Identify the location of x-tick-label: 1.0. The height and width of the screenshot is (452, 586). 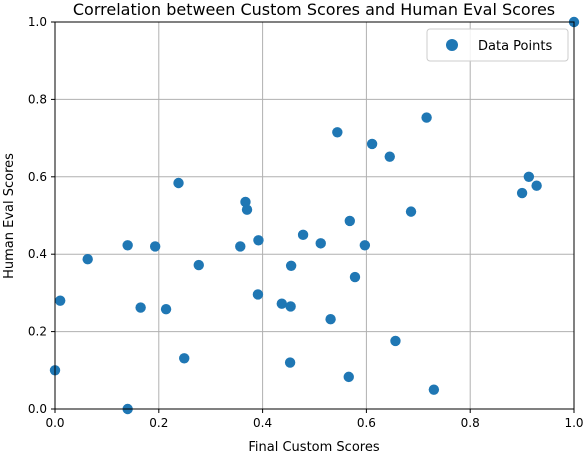
(573, 423).